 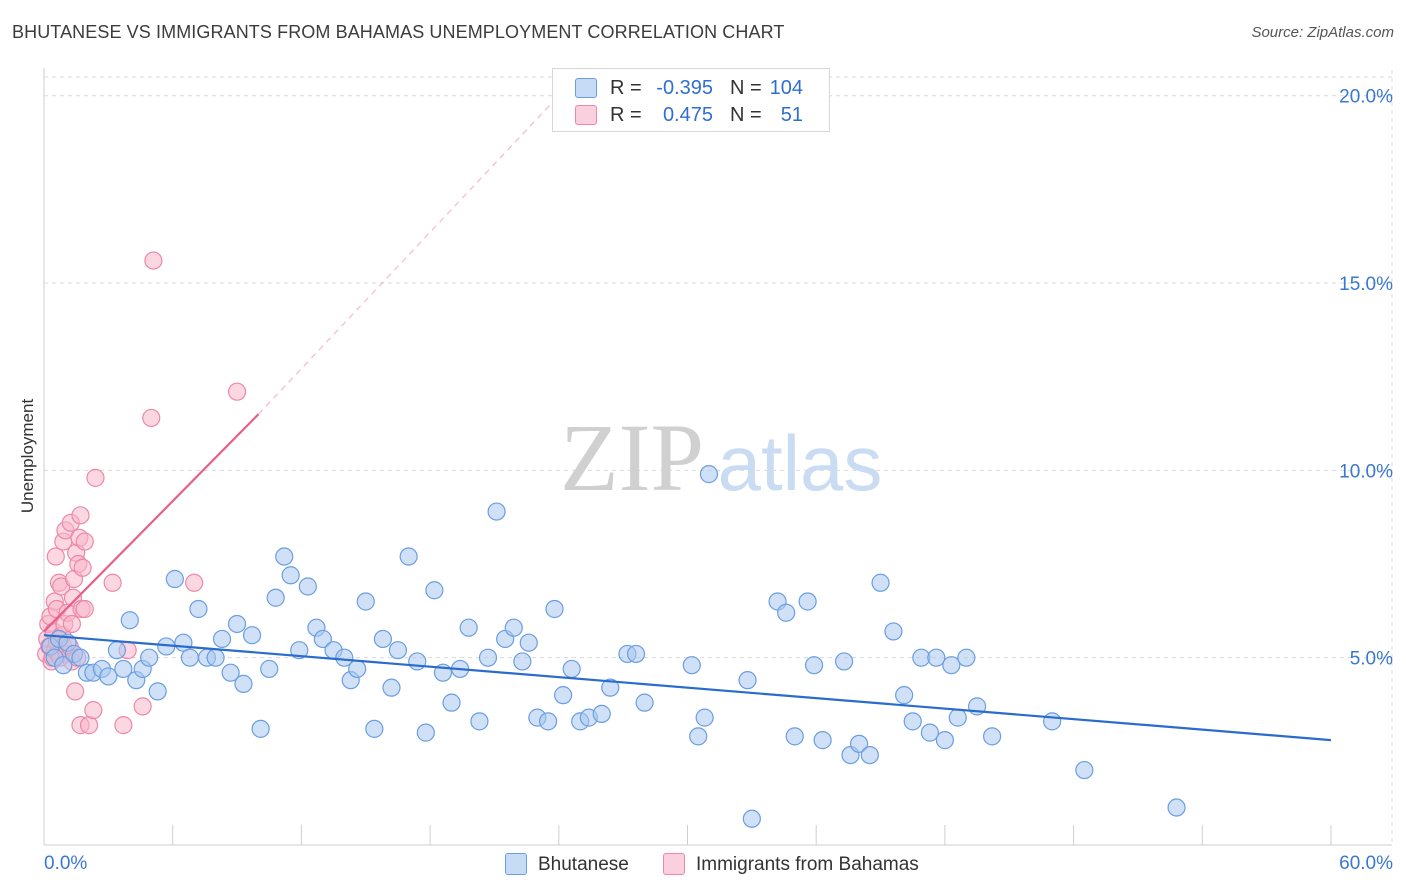 What do you see at coordinates (687, 688) in the screenshot?
I see `bhutanese-trend-line` at bounding box center [687, 688].